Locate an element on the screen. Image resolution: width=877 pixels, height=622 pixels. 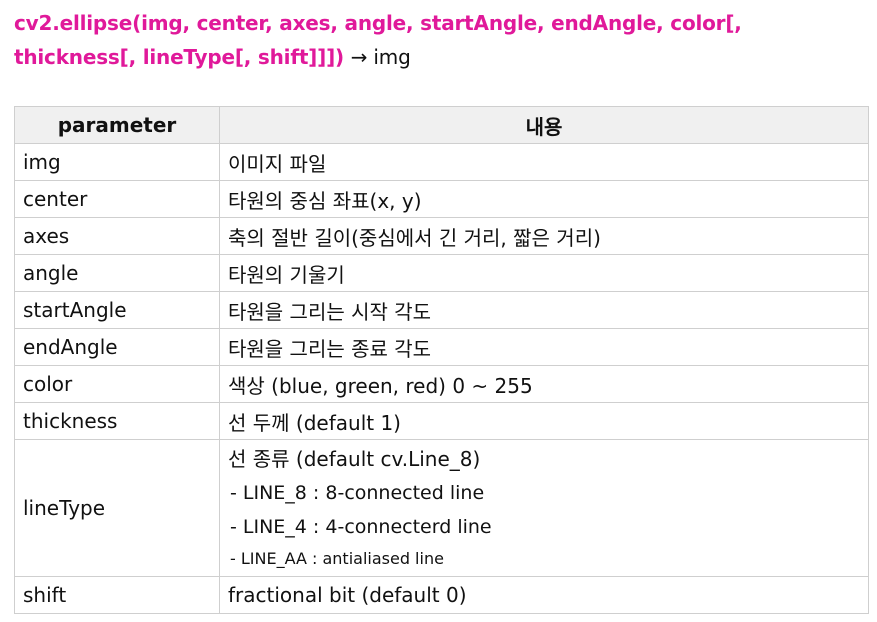
table-row: center 타원의 중심 좌표(x, y) is located at coordinates (441, 199).